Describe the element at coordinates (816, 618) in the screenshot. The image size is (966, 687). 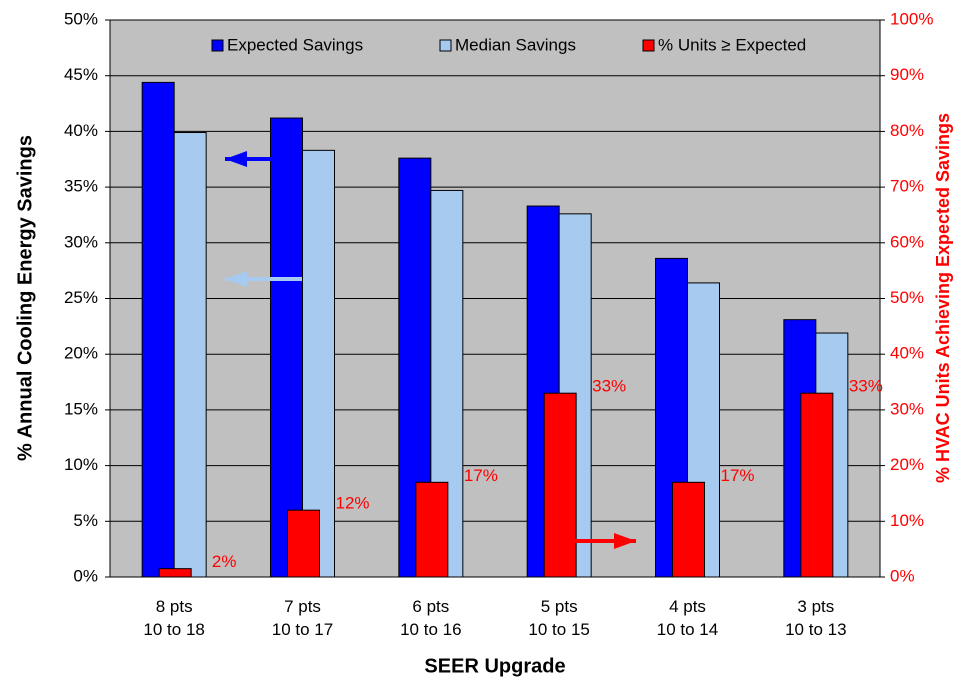
I see `x-tick-label: 3 pts 10 to 13` at that location.